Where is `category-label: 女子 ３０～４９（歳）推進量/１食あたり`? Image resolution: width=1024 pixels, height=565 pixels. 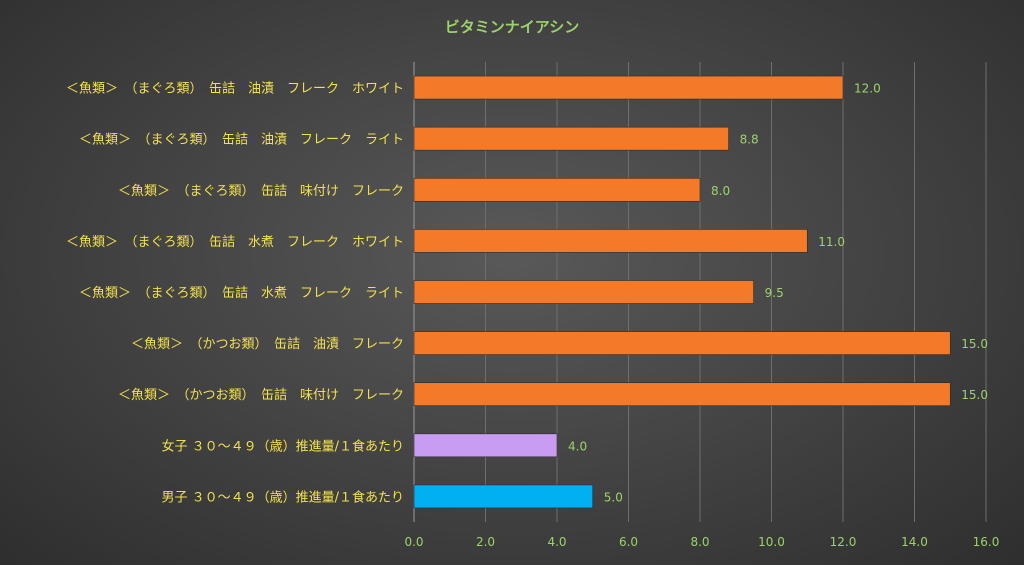 category-label: 女子 ３０～４９（歳）推進量/１食あたり is located at coordinates (282, 446).